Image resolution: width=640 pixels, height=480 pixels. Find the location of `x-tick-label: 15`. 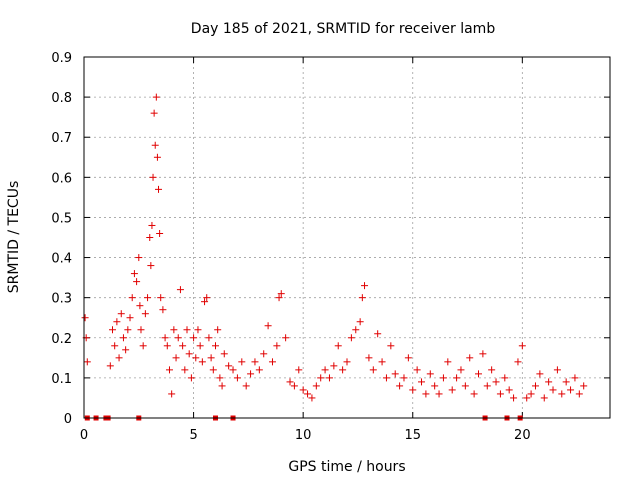

x-tick-label: 15 is located at coordinates (412, 435).